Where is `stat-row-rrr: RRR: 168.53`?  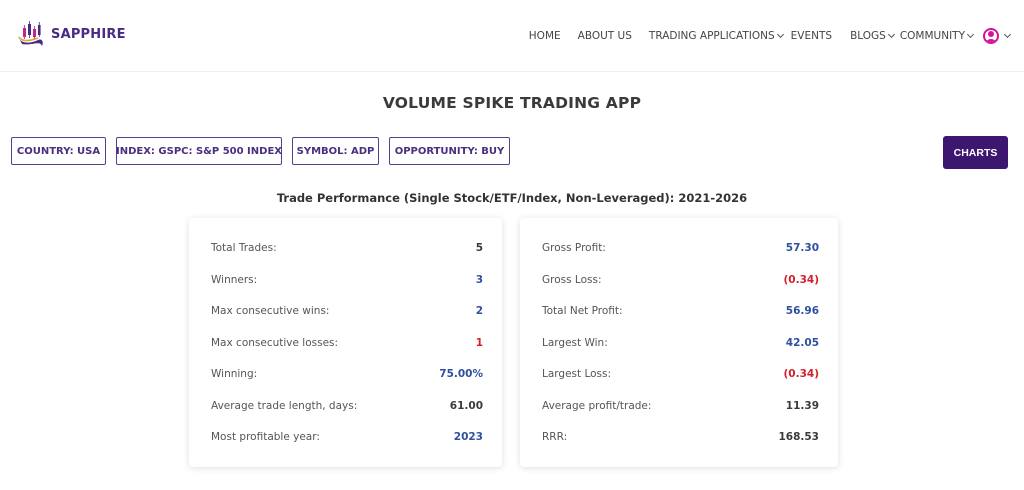 stat-row-rrr: RRR: 168.53 is located at coordinates (680, 437).